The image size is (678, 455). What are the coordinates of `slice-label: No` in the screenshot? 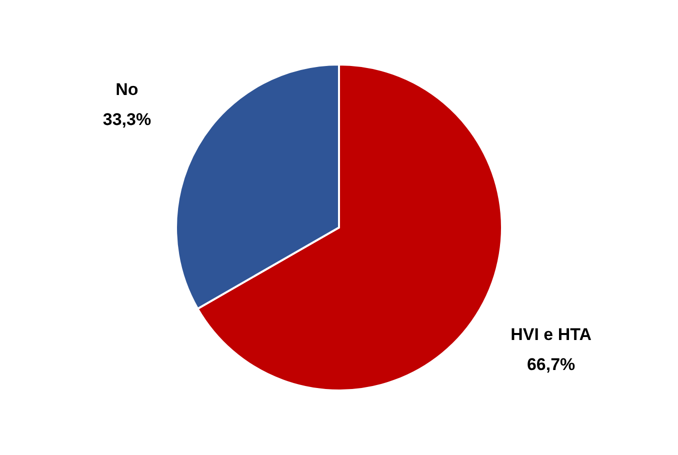 It's located at (127, 89).